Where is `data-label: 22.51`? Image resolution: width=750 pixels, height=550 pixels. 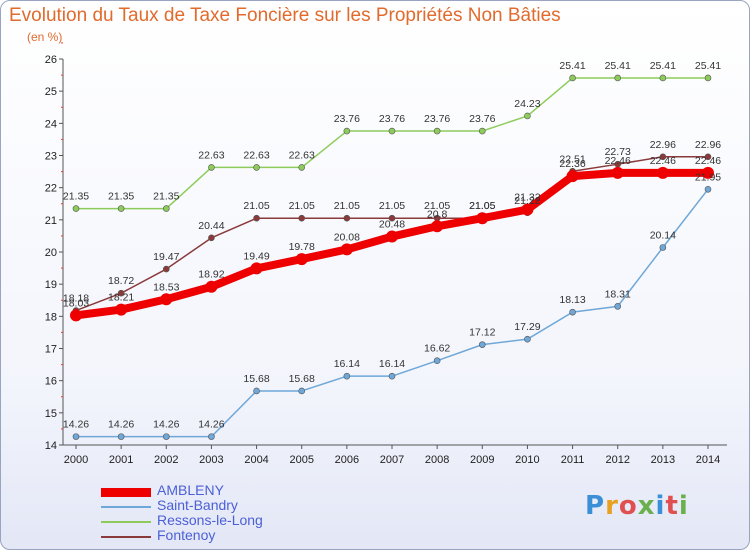 data-label: 22.51 is located at coordinates (572, 159).